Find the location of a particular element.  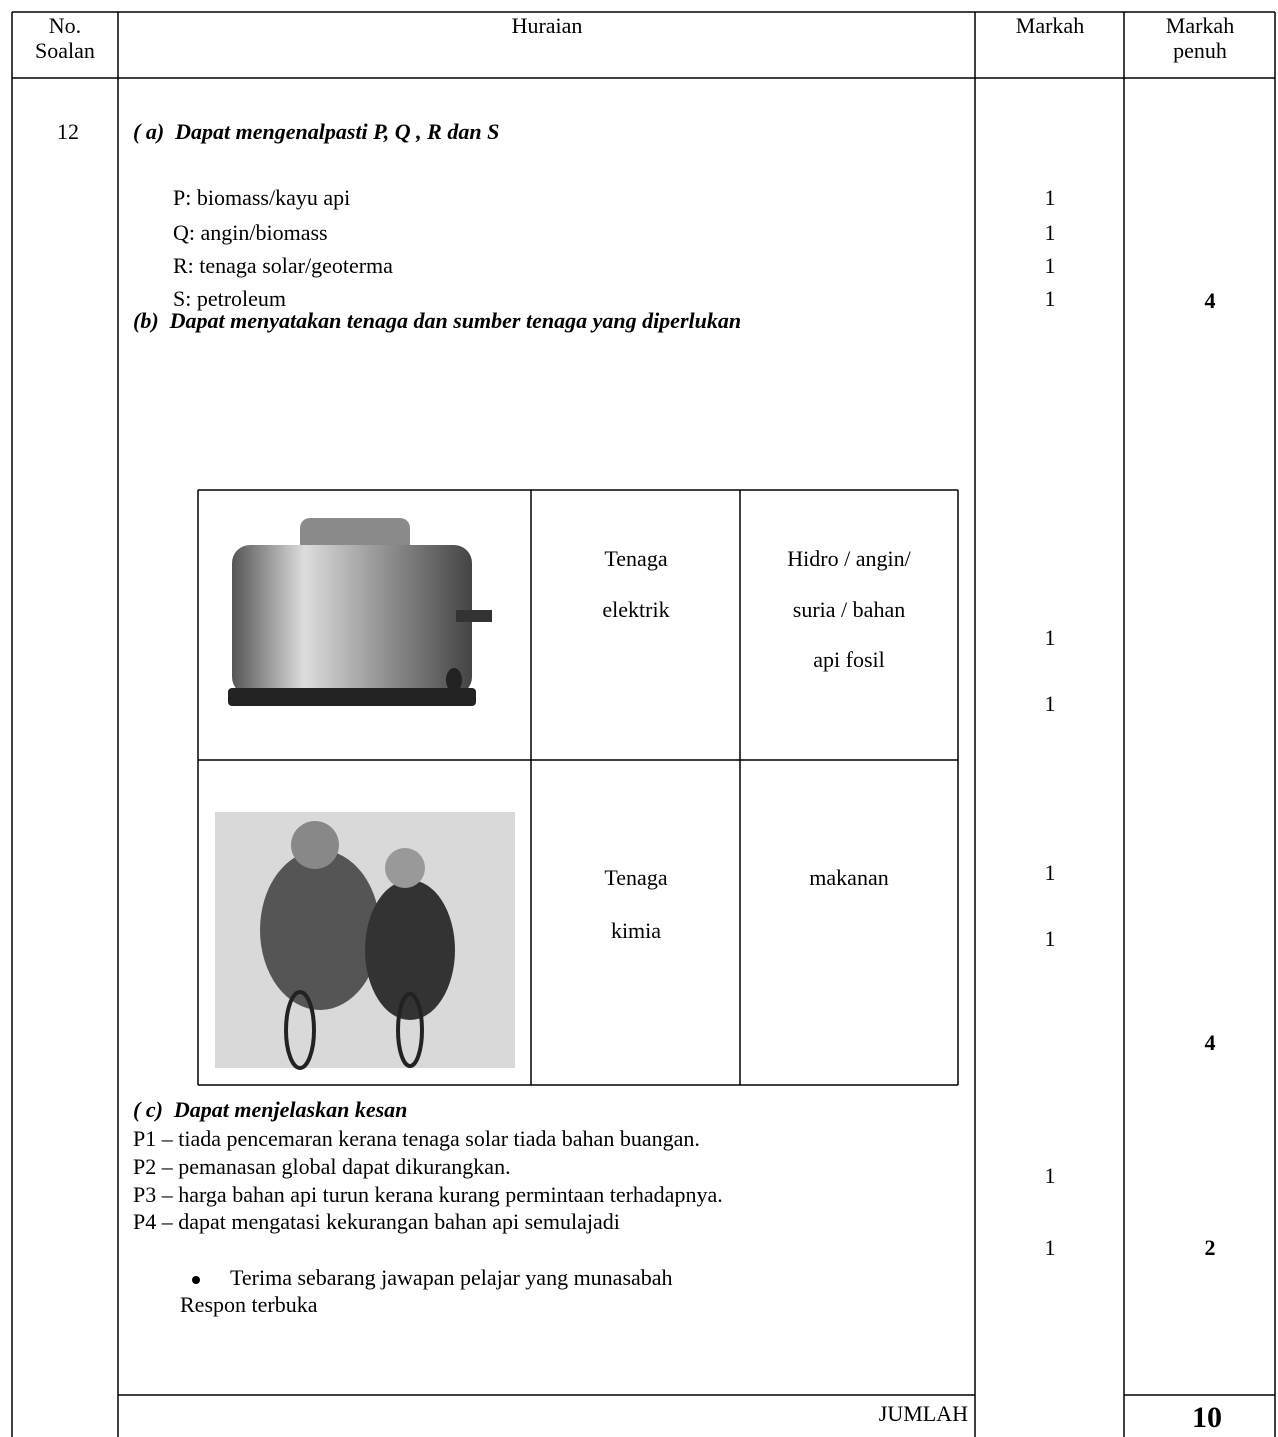

answer: R: tenaga solar/geoterma is located at coordinates (283, 265).